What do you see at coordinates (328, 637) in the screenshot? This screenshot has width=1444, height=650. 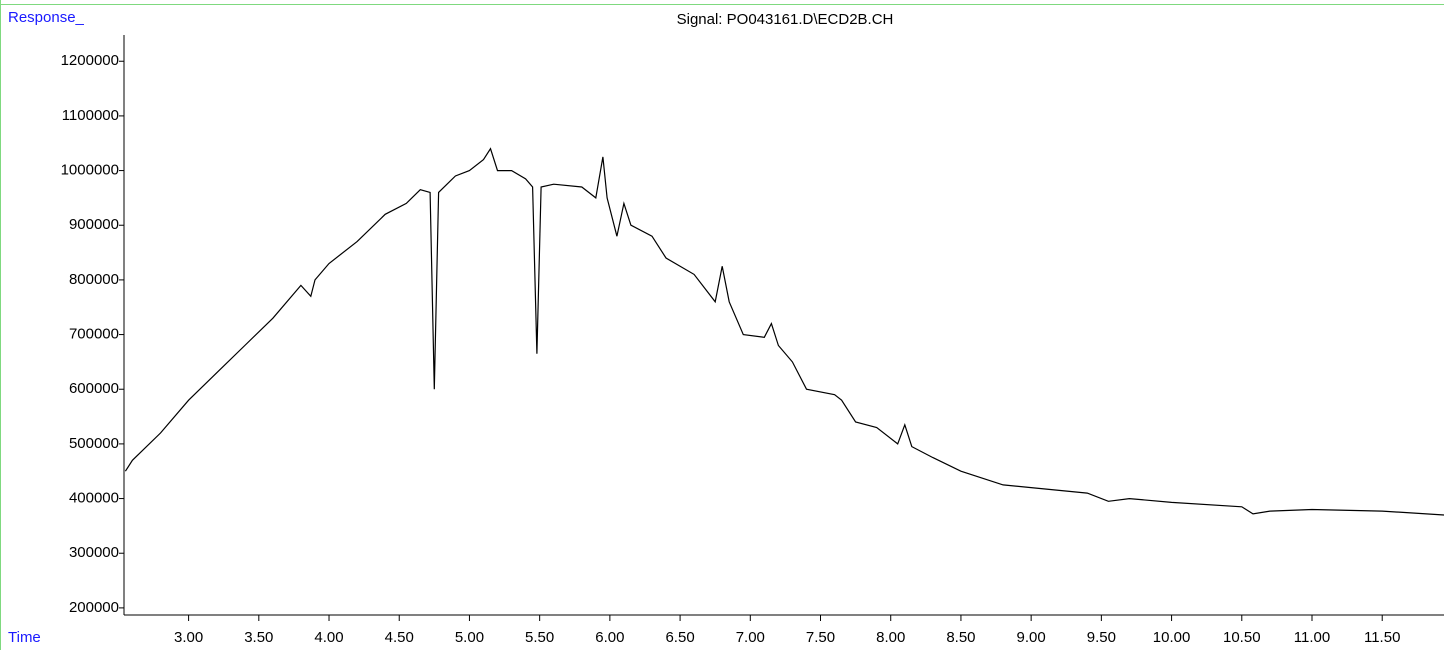 I see `x-tick-label: 4.00` at bounding box center [328, 637].